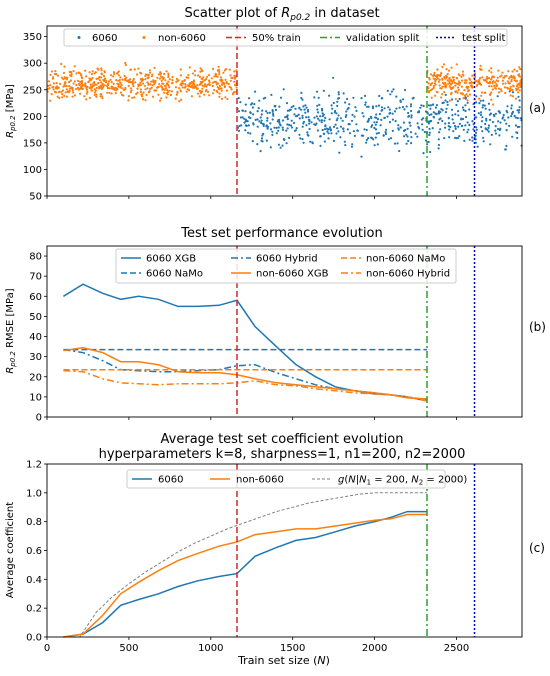  I want to click on y-tick-label: 250, so click(32, 90).